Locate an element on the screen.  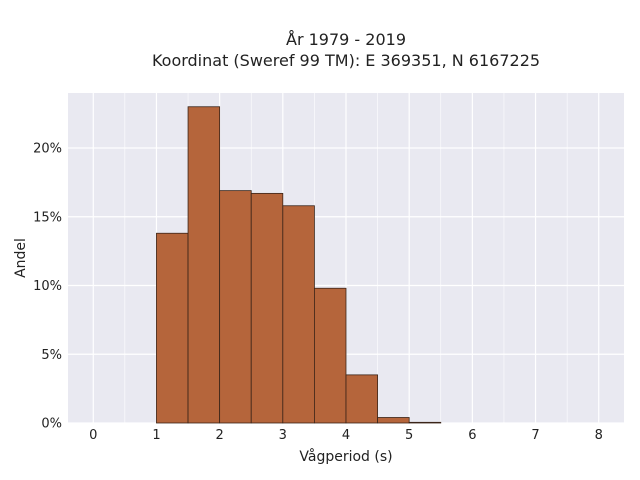
x-tick-label: 4 is located at coordinates (346, 435).